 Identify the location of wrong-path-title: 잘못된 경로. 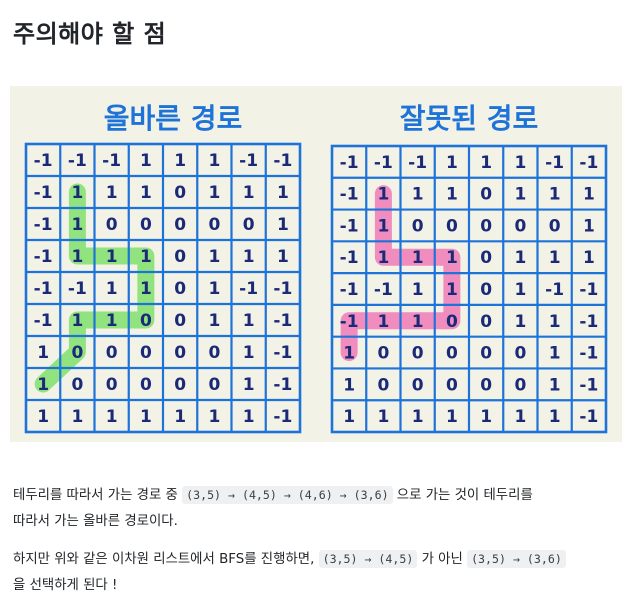
(469, 118).